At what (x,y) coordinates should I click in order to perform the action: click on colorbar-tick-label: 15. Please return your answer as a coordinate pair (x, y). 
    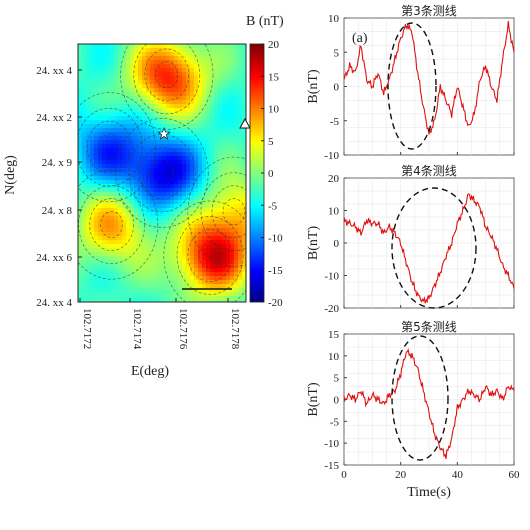
    Looking at the image, I should click on (274, 77).